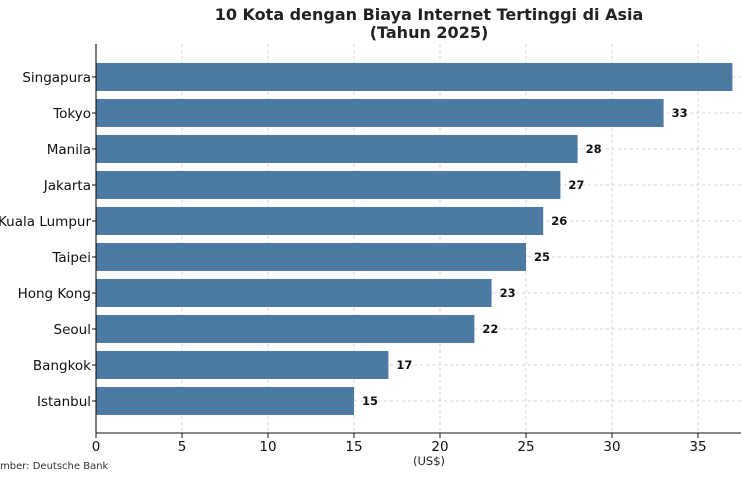 This screenshot has height=479, width=741. I want to click on value-label-7: 22, so click(490, 329).